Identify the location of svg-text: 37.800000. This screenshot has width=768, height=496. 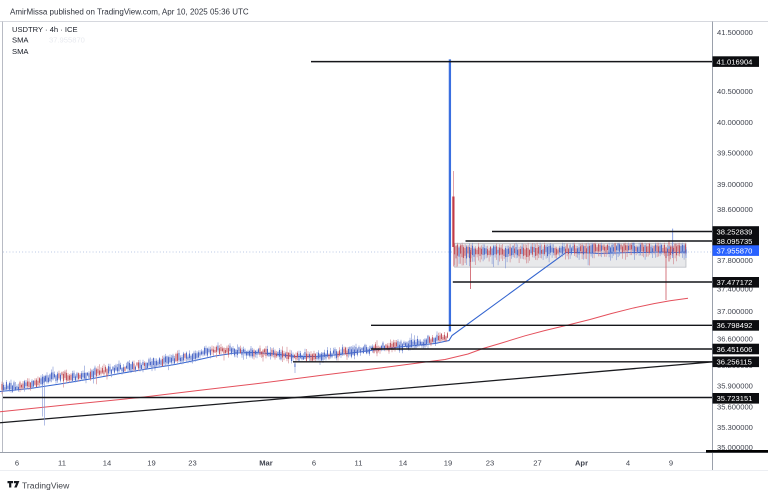
(735, 260).